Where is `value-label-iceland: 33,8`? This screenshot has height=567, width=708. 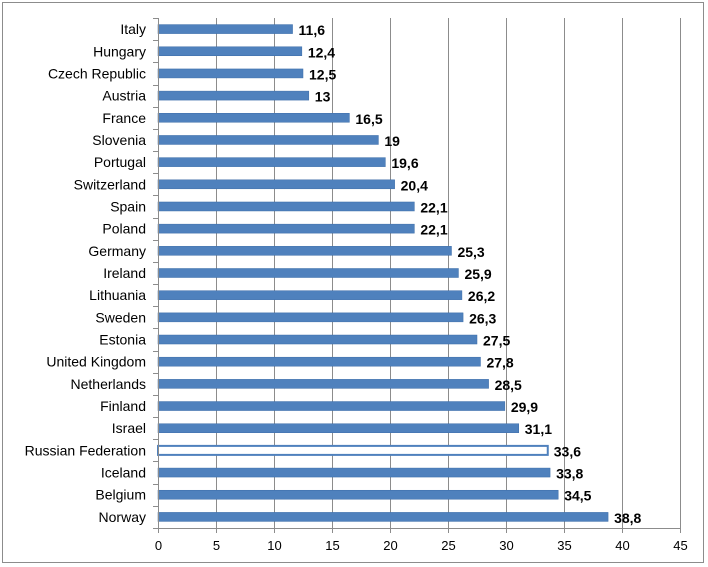 value-label-iceland: 33,8 is located at coordinates (569, 474).